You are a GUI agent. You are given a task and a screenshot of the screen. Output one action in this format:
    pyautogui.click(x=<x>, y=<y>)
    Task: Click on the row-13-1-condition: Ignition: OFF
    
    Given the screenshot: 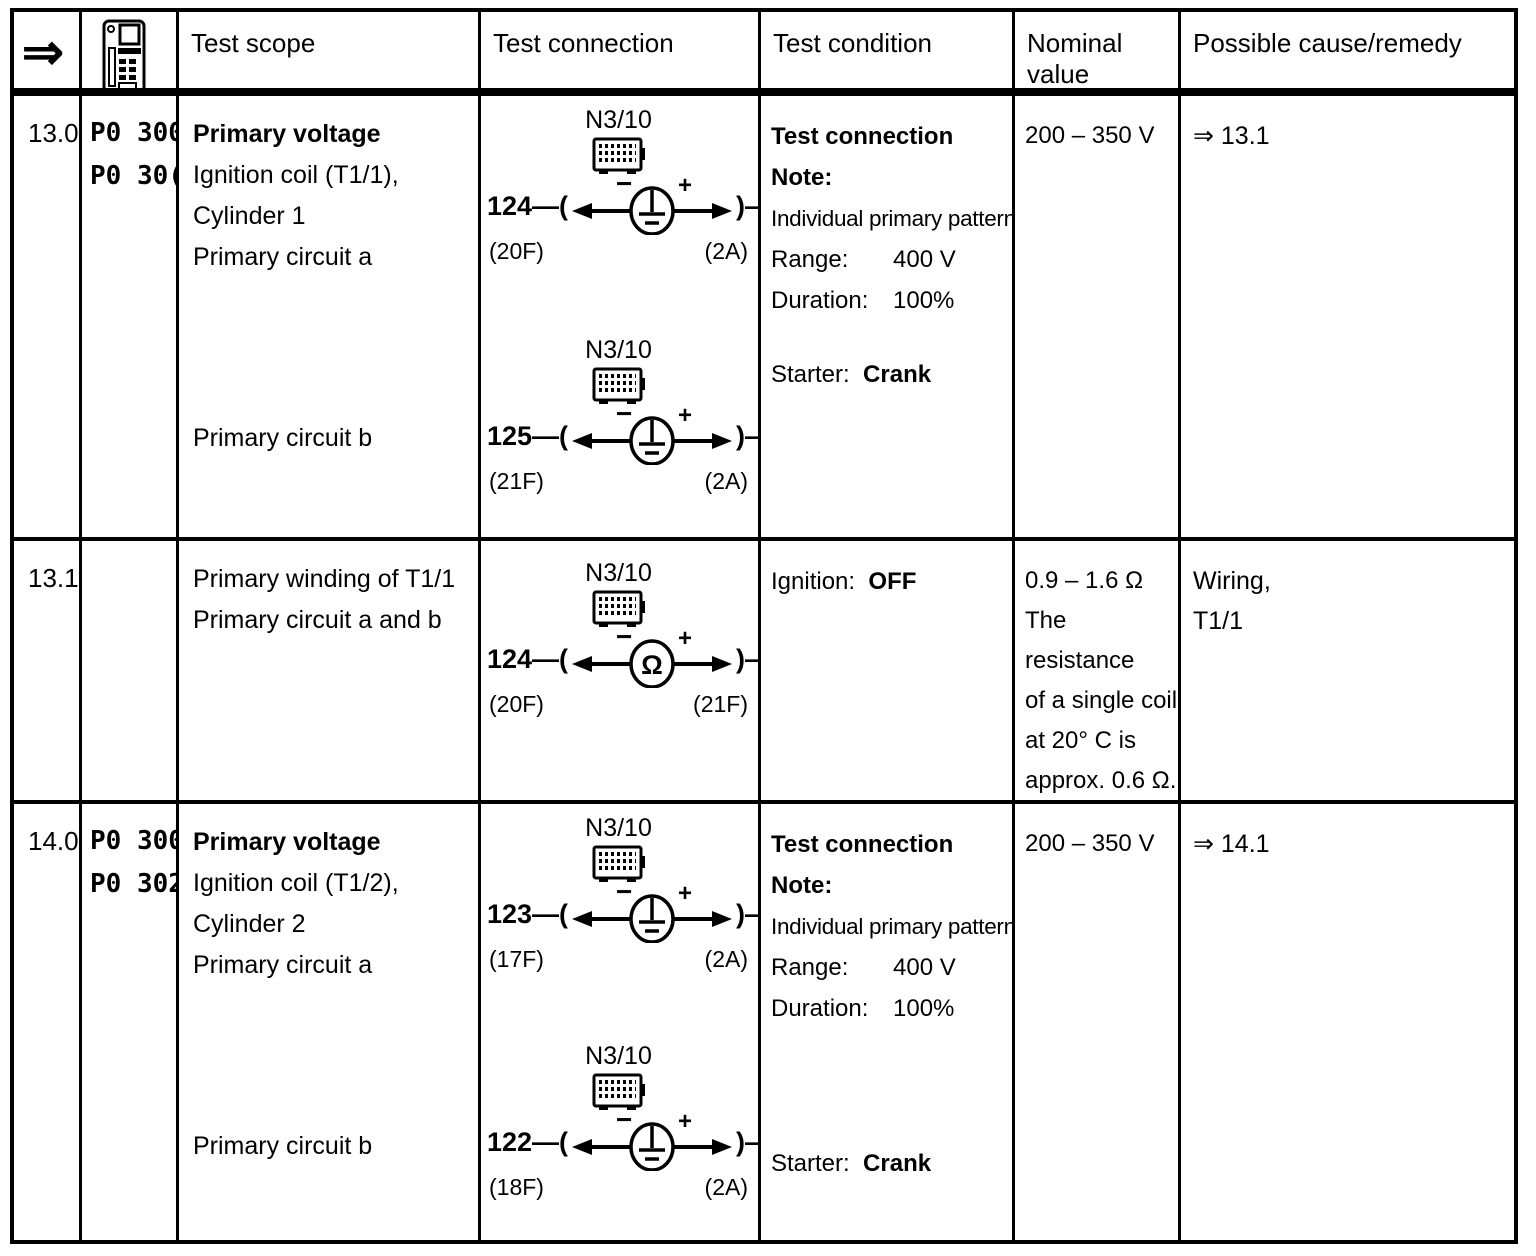 What is the action you would take?
    pyautogui.click(x=888, y=672)
    